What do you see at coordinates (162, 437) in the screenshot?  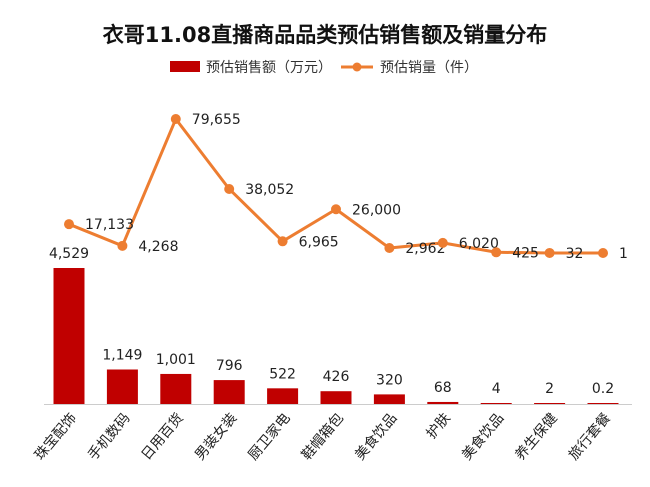 I see `x-tick-label: 日用百货` at bounding box center [162, 437].